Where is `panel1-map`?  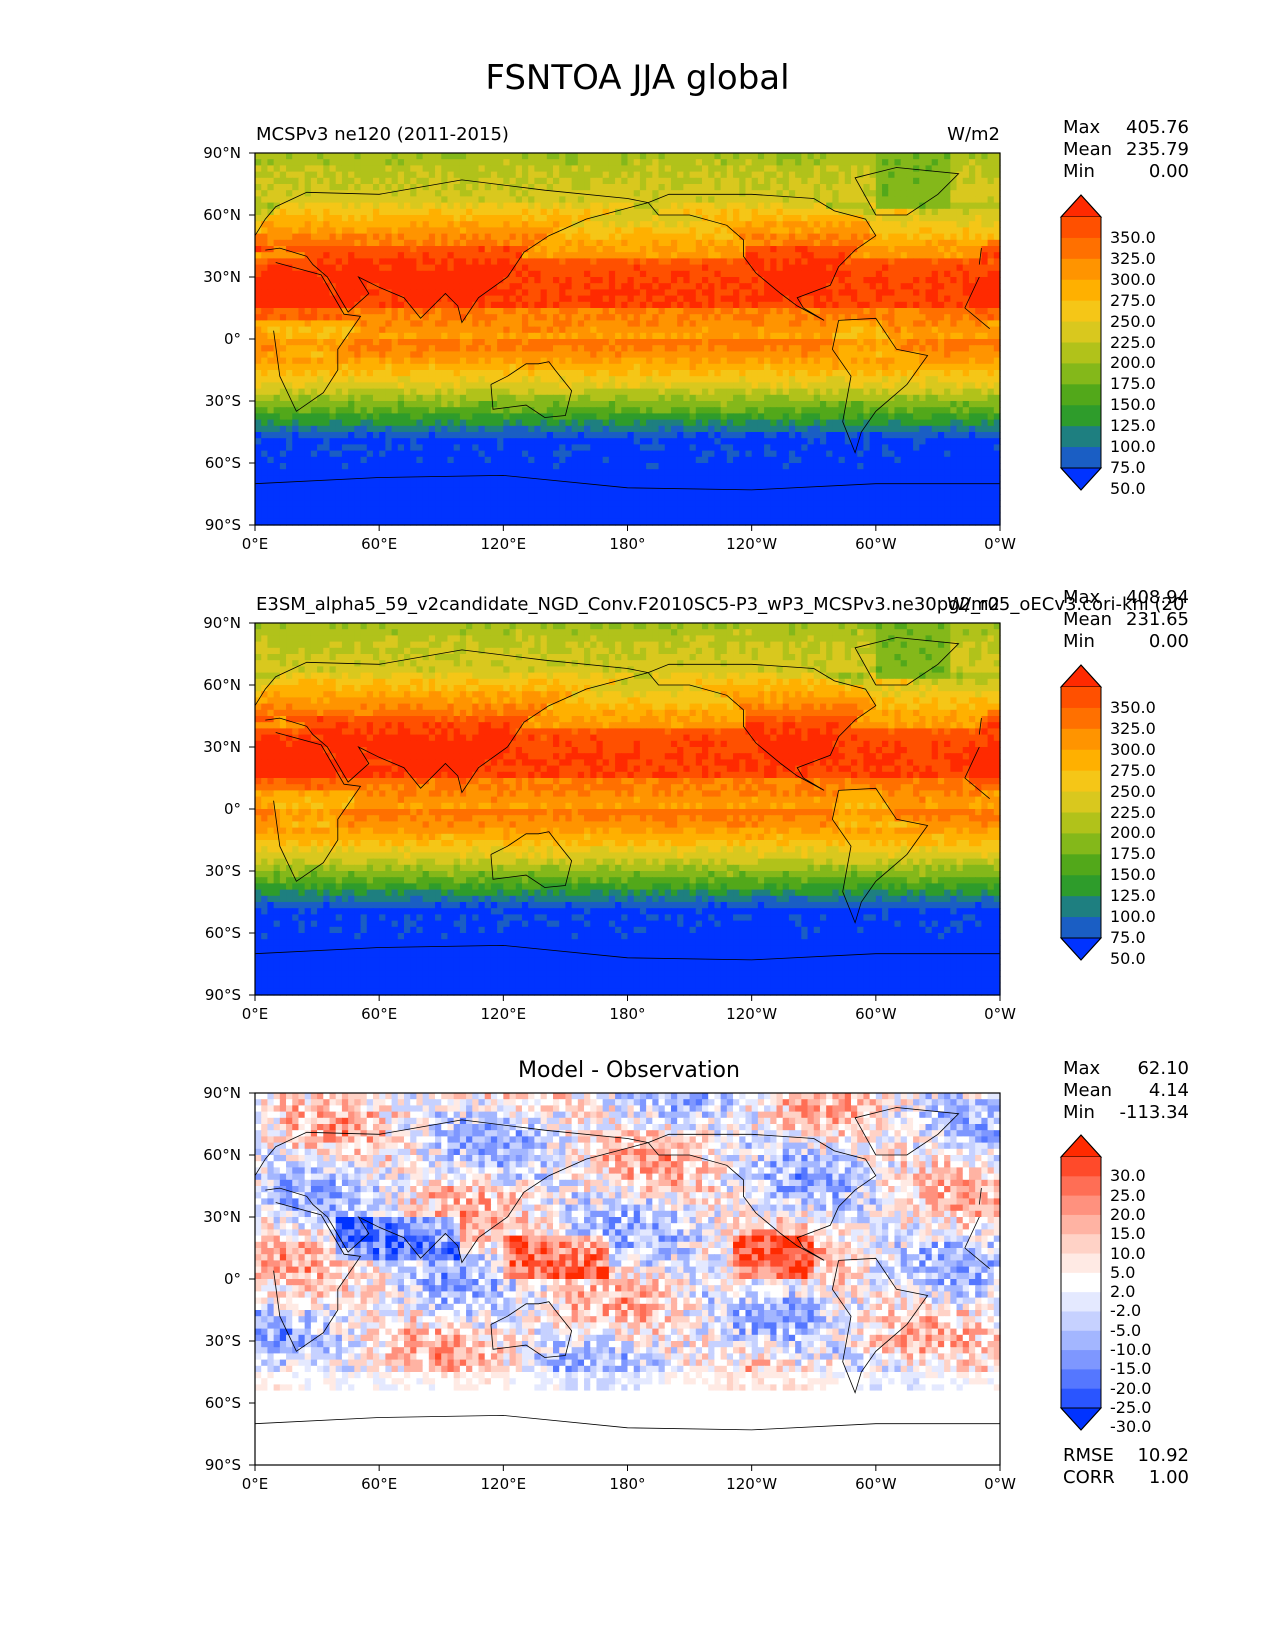
panel1-map is located at coordinates (625, 341).